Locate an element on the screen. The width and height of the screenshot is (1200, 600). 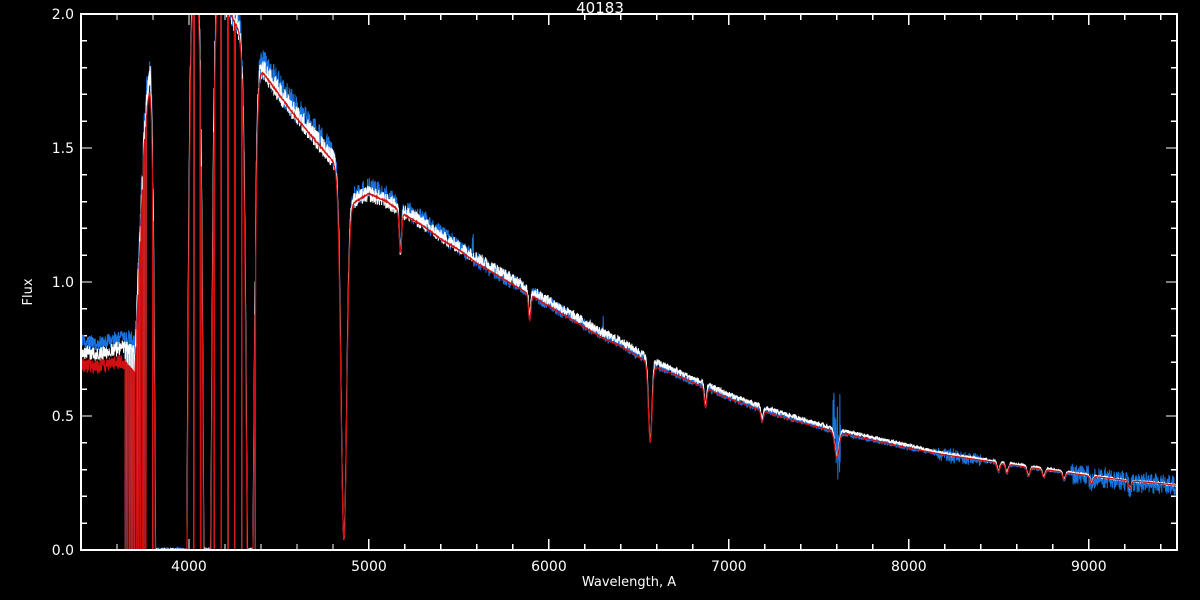
x-tick-label: 9000 is located at coordinates (1089, 567).